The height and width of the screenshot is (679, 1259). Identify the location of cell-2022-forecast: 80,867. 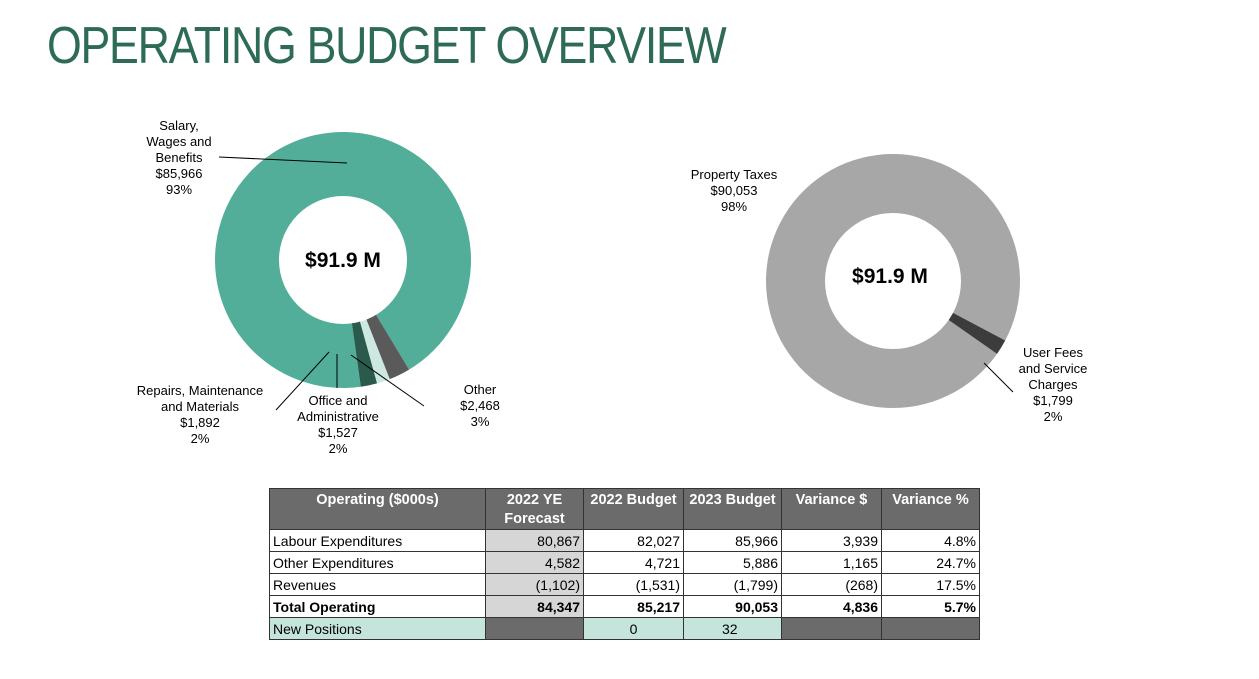
(534, 540).